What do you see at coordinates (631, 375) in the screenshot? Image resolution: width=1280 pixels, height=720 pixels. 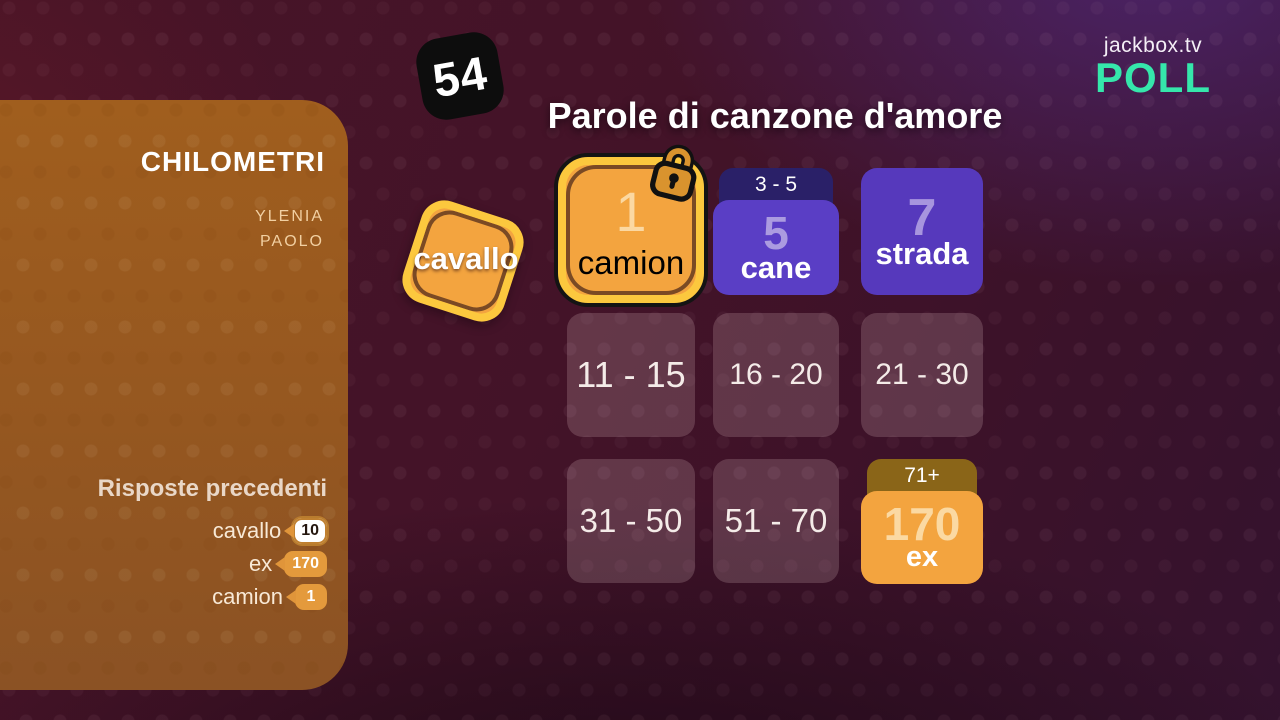 I see `tile-range-11-15: 11 - 15` at bounding box center [631, 375].